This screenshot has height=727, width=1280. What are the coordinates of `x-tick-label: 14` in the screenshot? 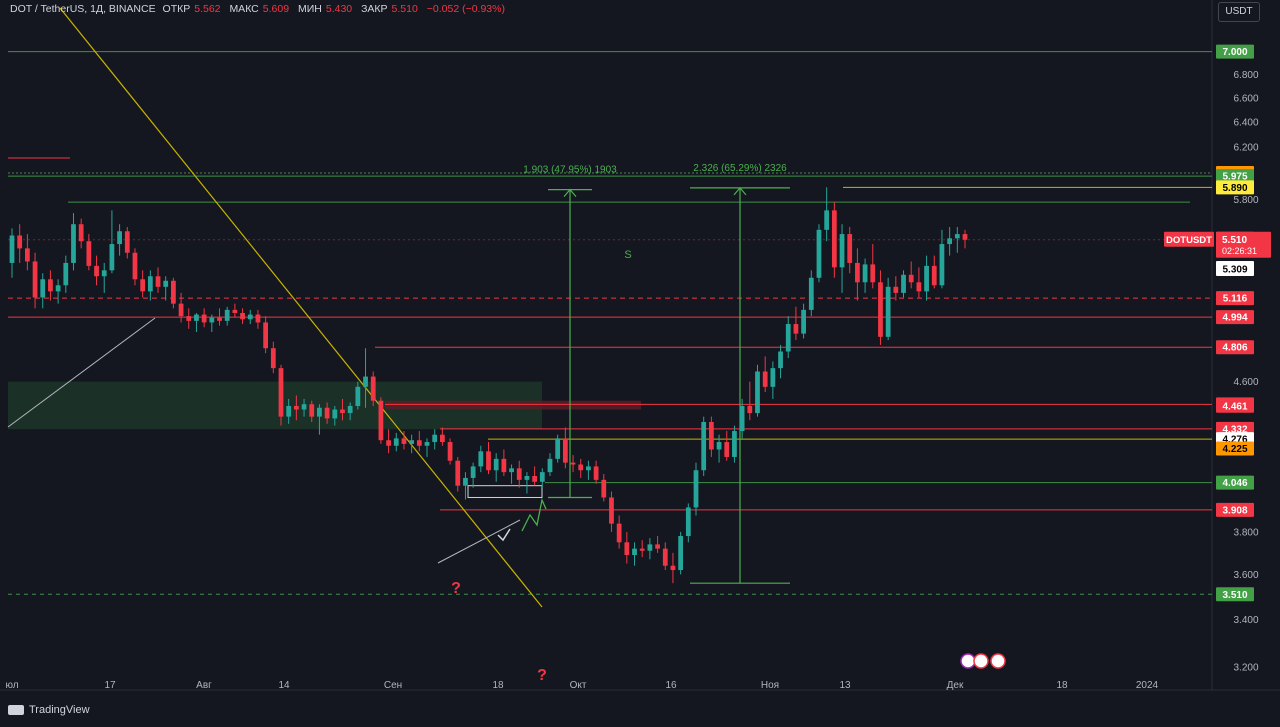 It's located at (284, 685).